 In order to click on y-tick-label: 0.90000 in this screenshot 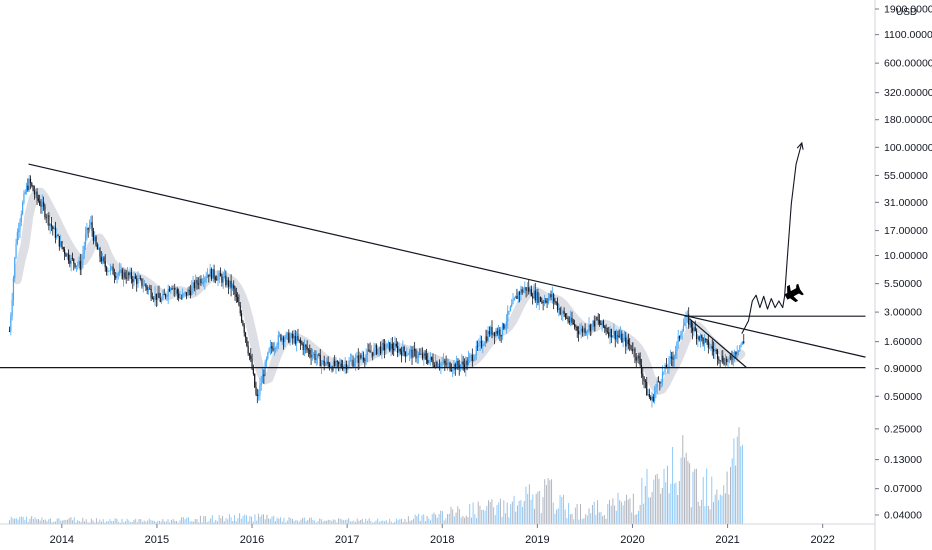, I will do `click(903, 369)`.